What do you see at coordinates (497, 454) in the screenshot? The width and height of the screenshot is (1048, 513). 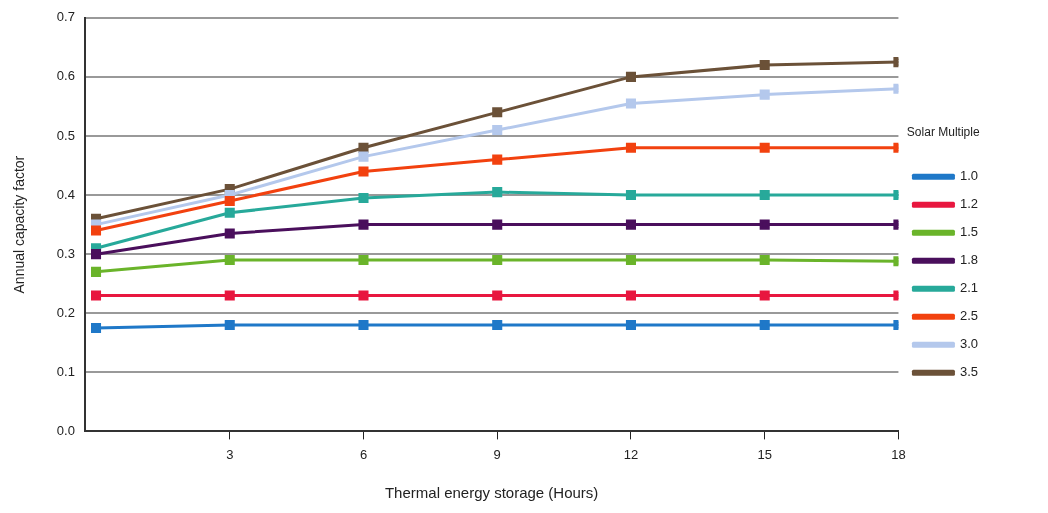 I see `x-tick-label: 9` at bounding box center [497, 454].